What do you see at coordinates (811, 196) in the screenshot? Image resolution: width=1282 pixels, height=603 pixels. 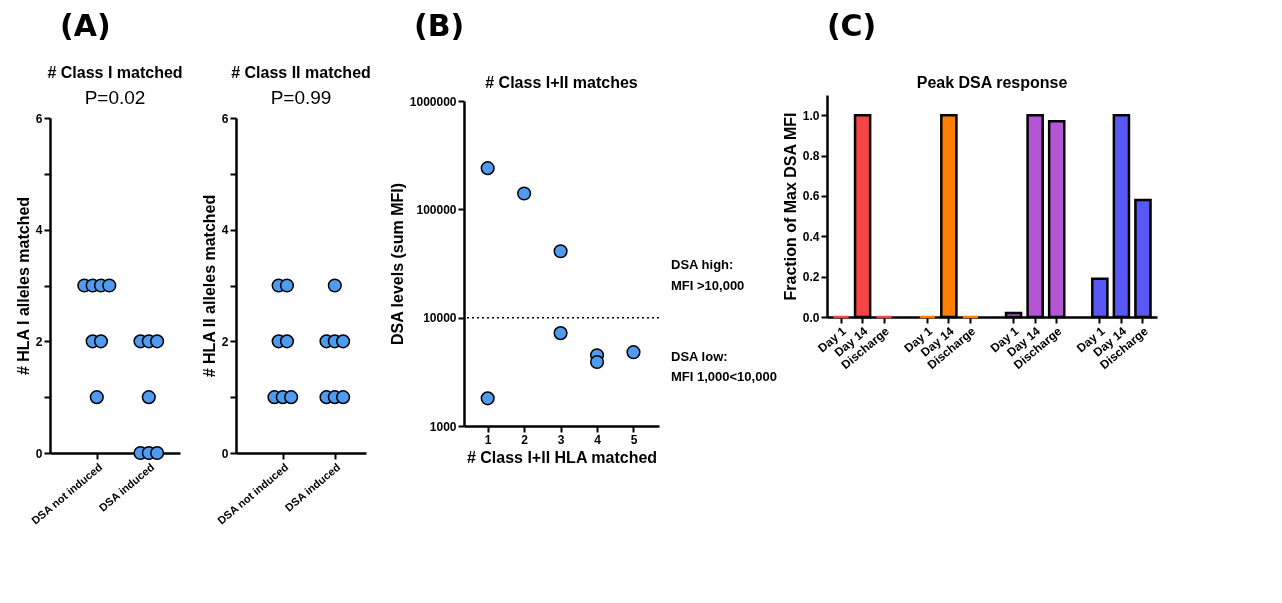 I see `y-tick-label: 0.6` at bounding box center [811, 196].